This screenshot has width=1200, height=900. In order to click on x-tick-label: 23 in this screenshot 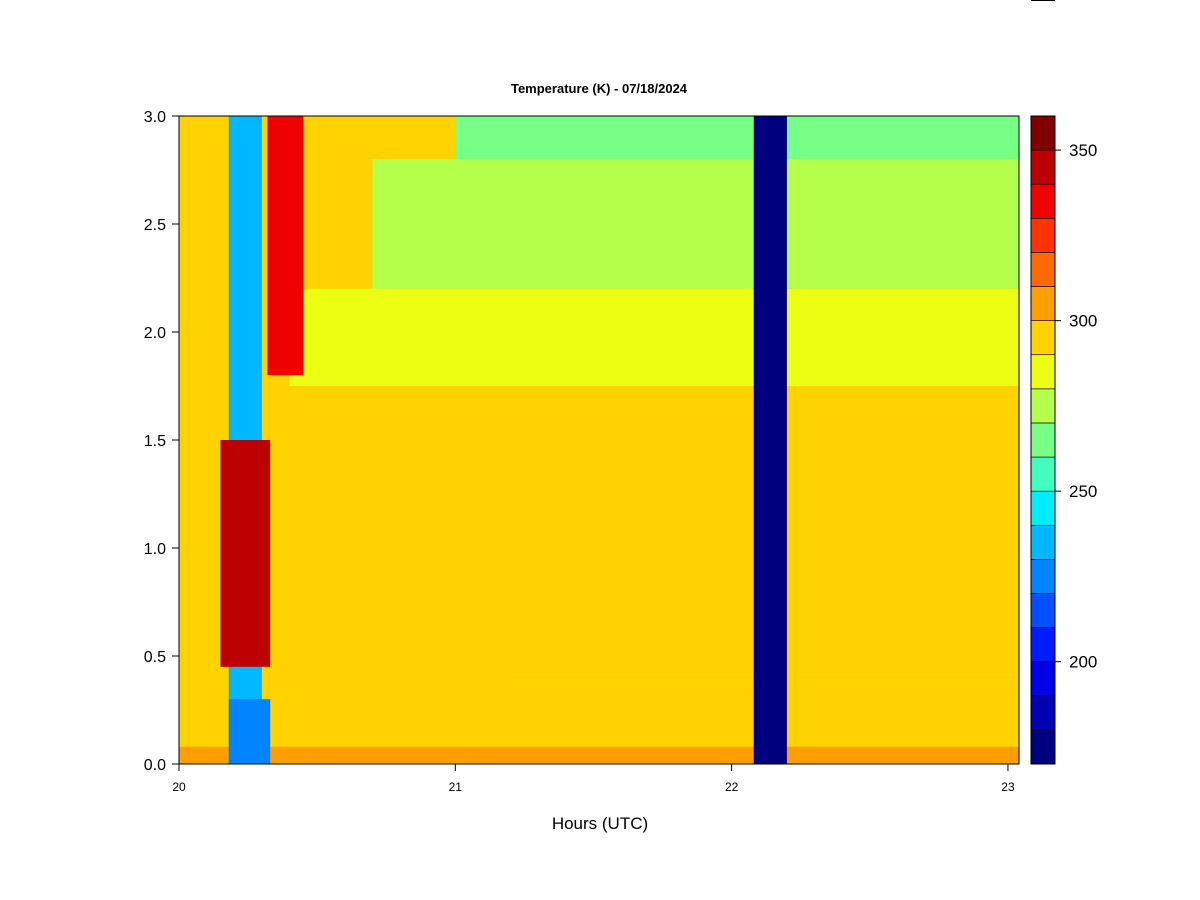, I will do `click(1008, 787)`.